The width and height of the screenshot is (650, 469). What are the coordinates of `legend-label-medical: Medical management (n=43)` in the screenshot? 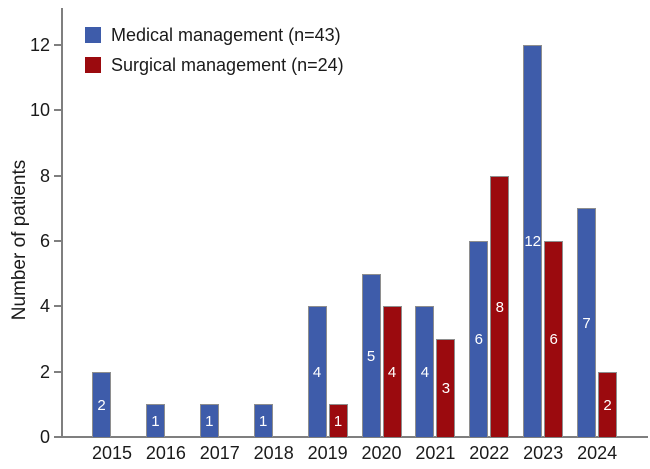 It's located at (226, 34).